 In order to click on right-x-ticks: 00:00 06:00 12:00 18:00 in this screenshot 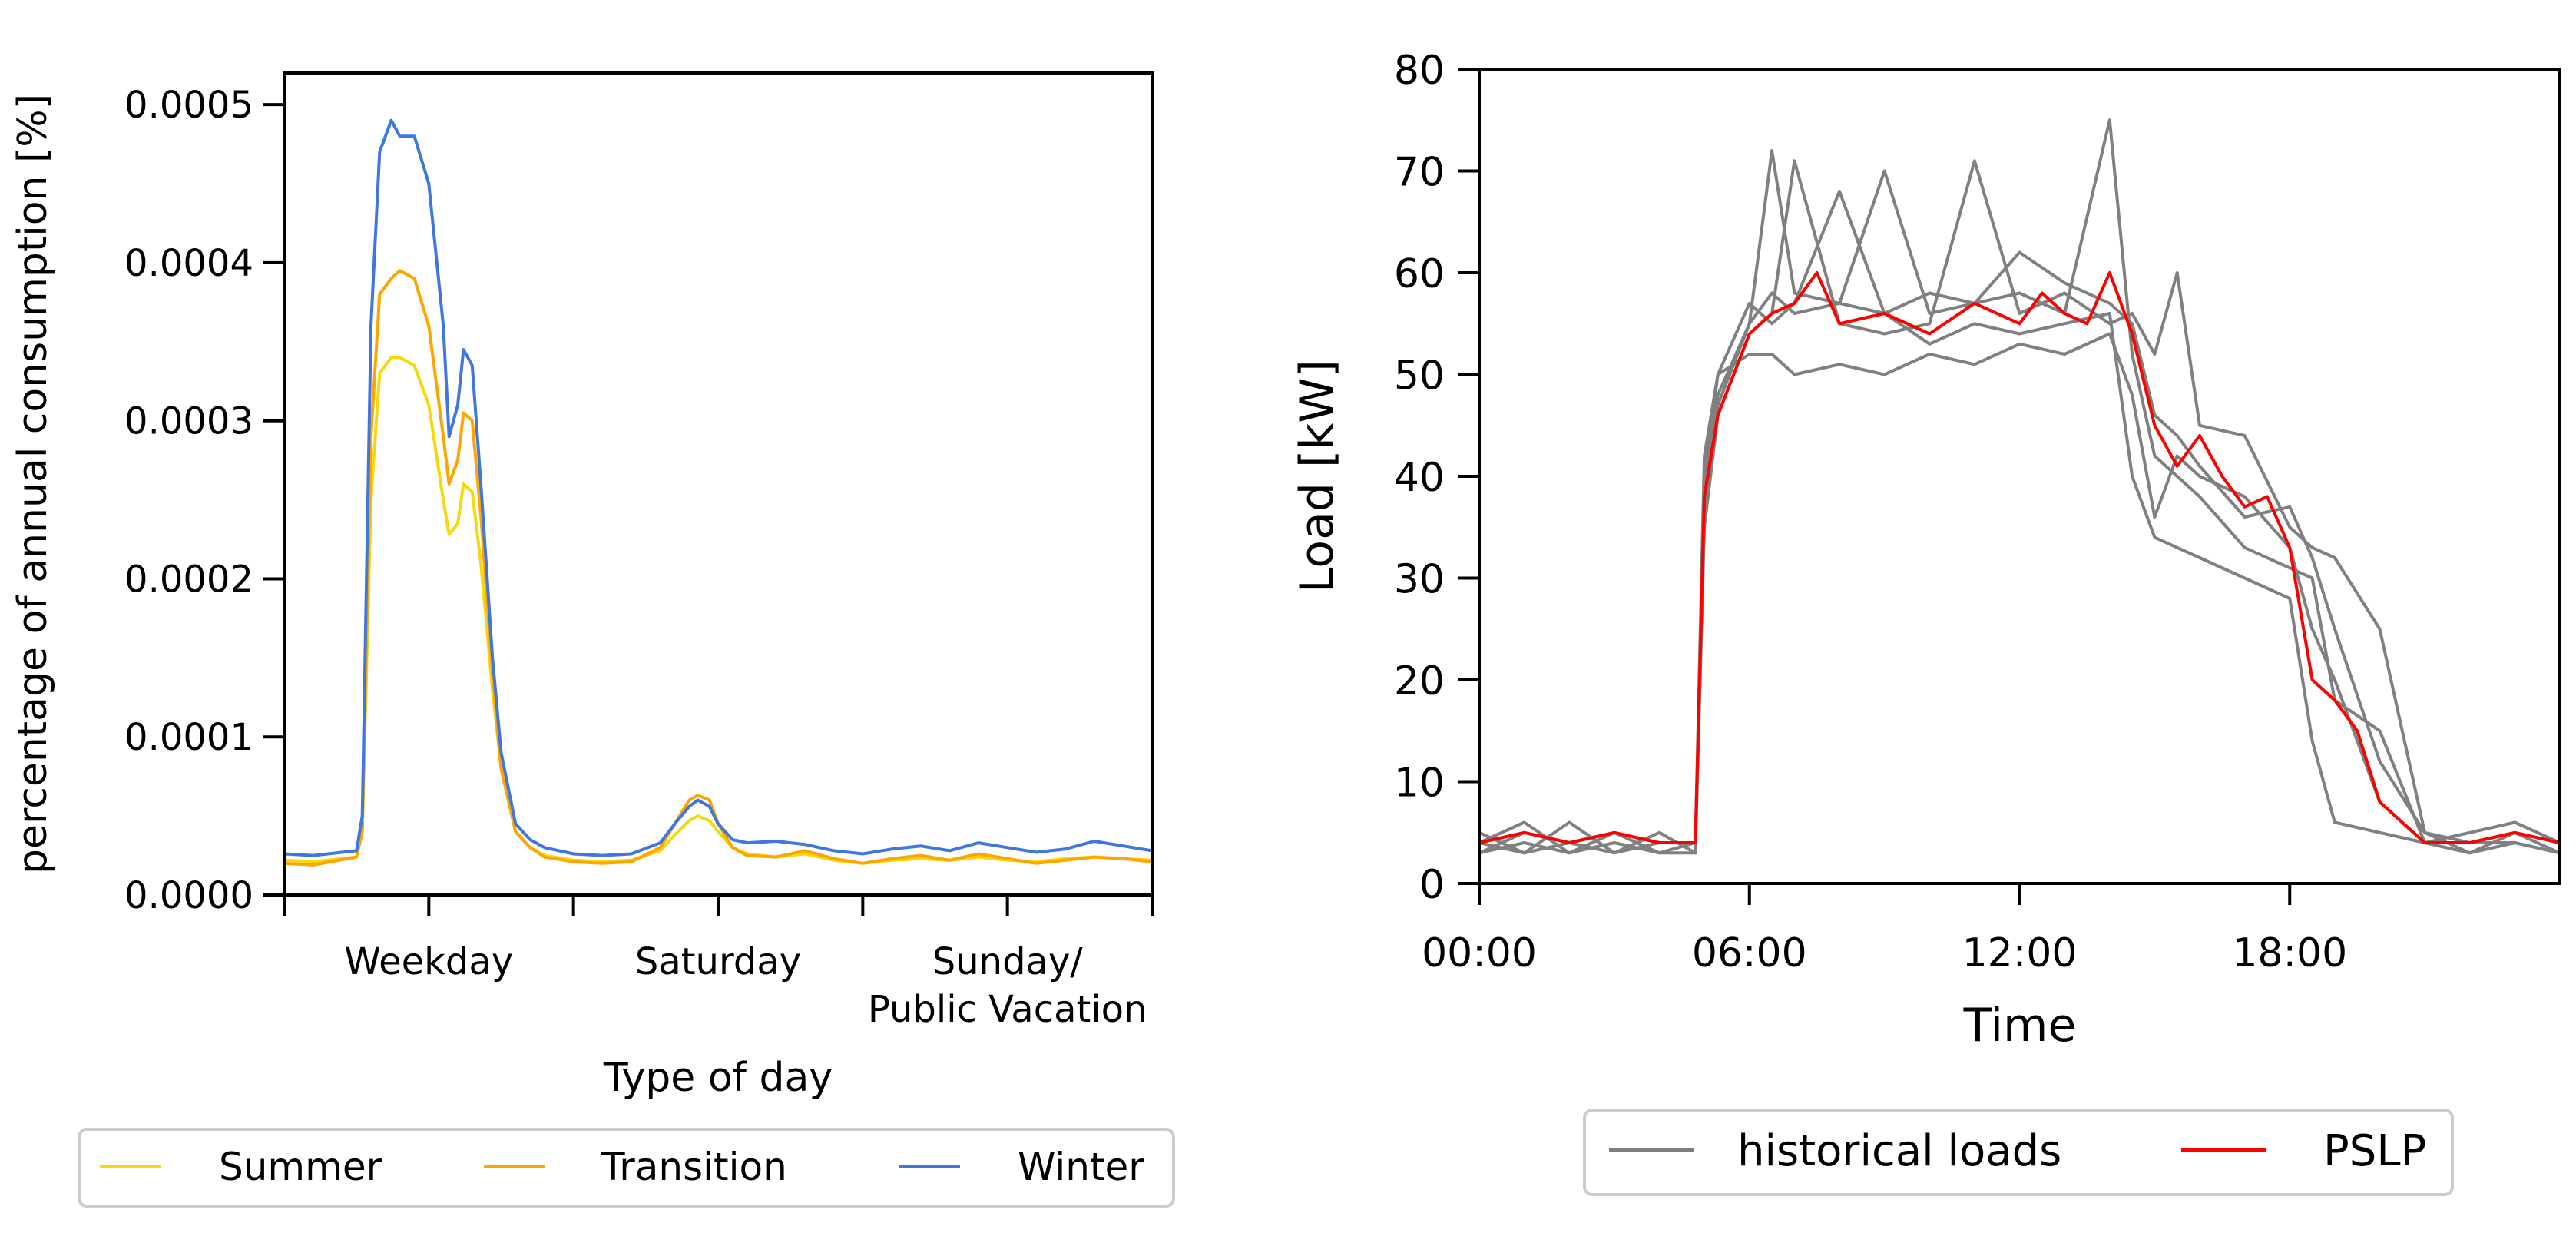, I will do `click(1885, 930)`.